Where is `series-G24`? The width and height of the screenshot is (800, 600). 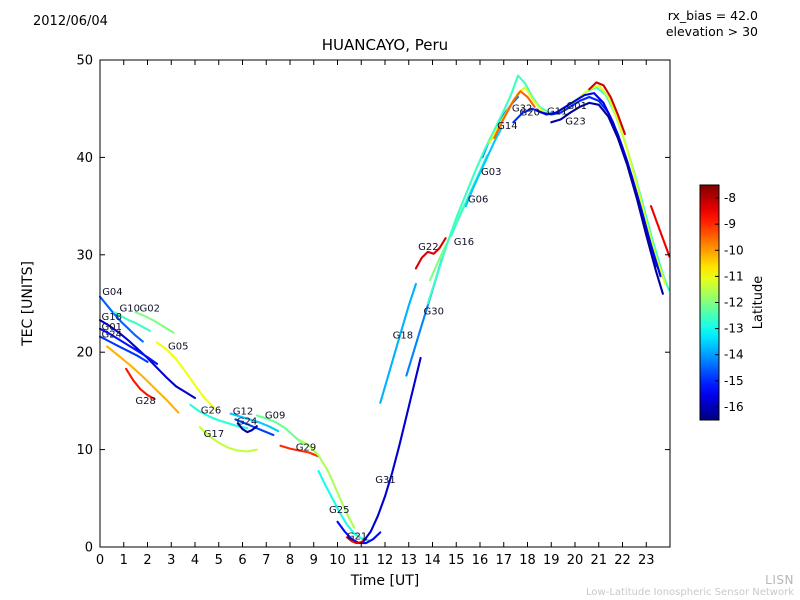
series-G24 is located at coordinates (123, 349).